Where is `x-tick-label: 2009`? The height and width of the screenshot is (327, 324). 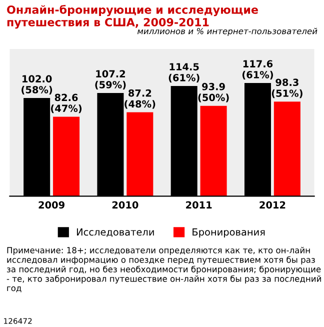
x-tick-label: 2009 is located at coordinates (51, 205).